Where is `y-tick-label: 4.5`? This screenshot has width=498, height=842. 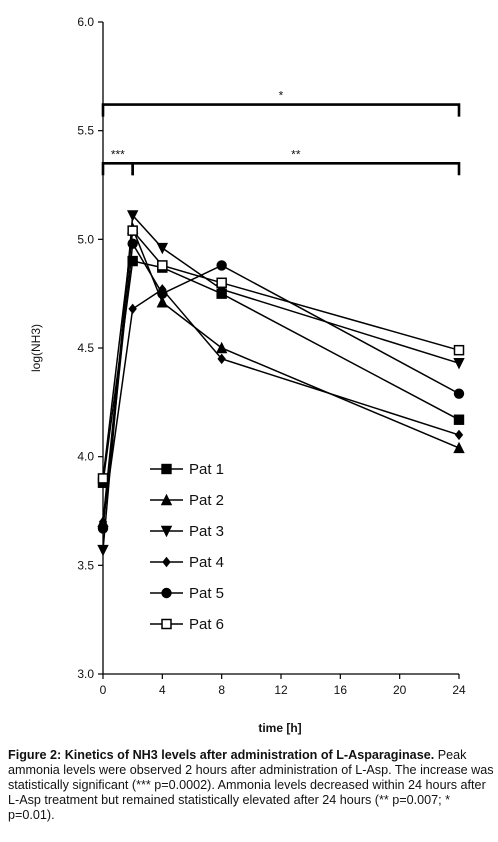 y-tick-label: 4.5 is located at coordinates (85, 348).